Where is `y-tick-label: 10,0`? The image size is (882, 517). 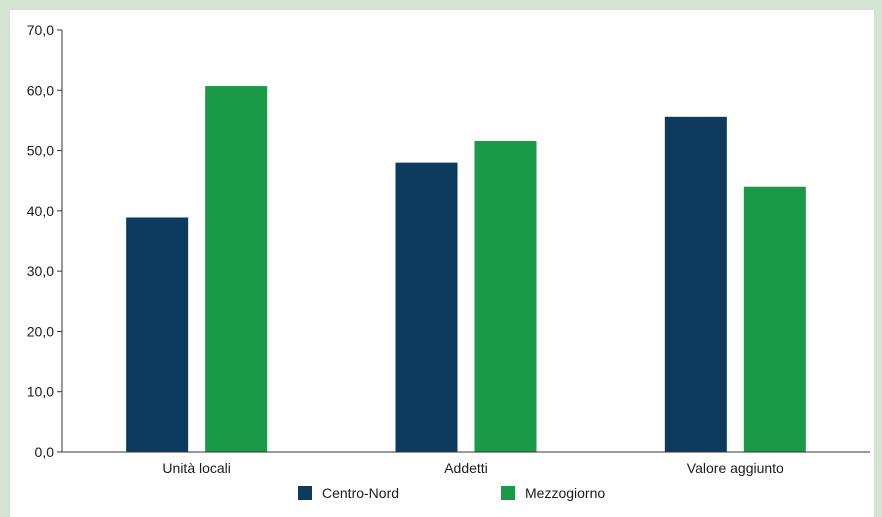
y-tick-label: 10,0 is located at coordinates (40, 392).